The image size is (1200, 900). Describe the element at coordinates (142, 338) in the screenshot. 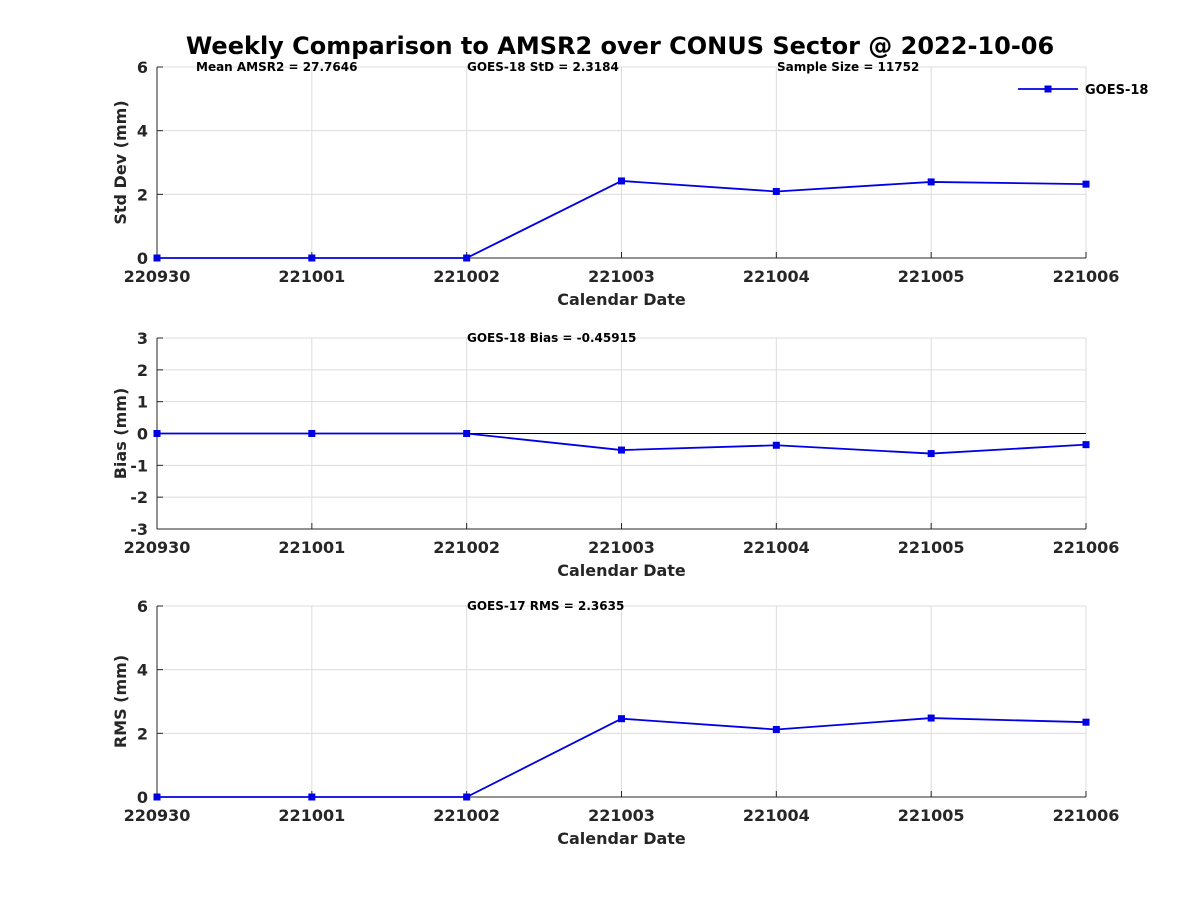

I see `y-tick-label: 3` at that location.